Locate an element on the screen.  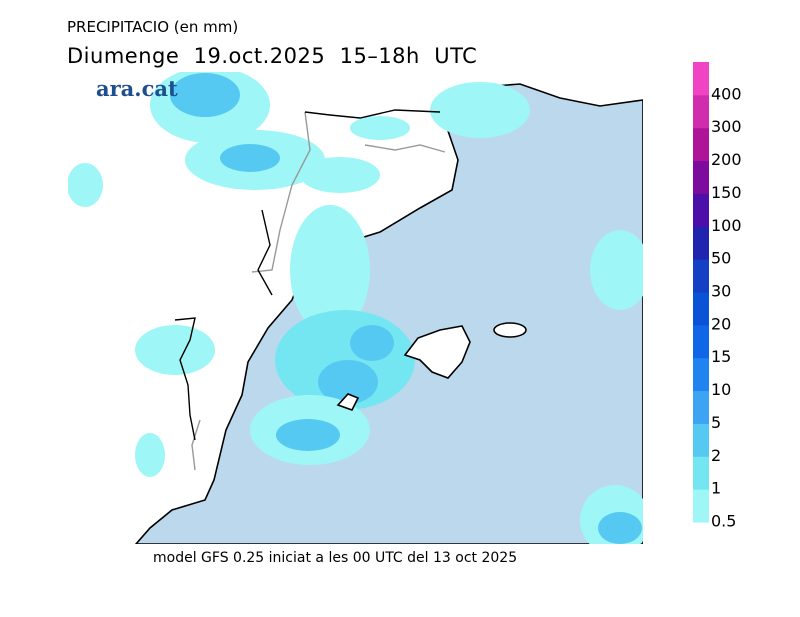
legend-label: 10 is located at coordinates (721, 389).